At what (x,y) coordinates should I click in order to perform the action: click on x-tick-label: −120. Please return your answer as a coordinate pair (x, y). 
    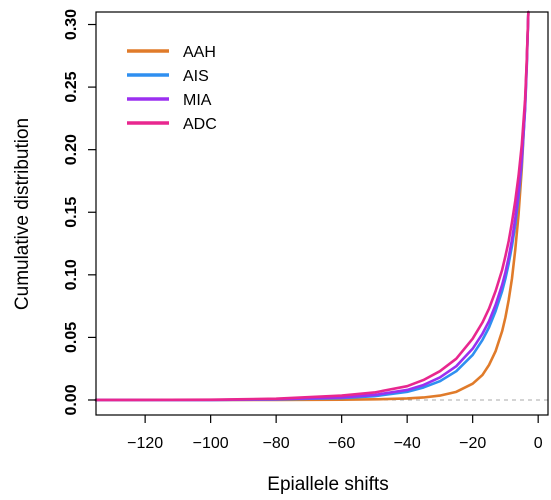
    Looking at the image, I should click on (145, 443).